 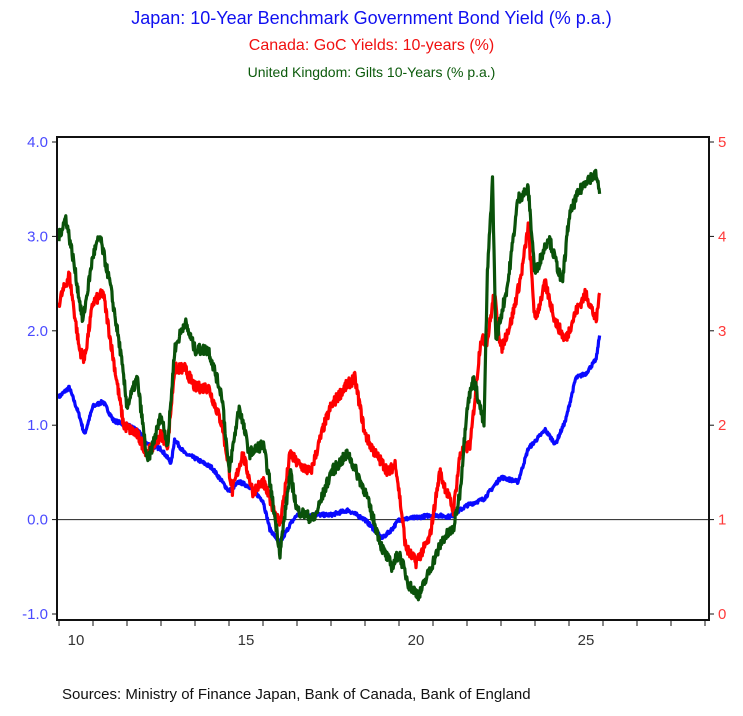 What do you see at coordinates (371, 45) in the screenshot?
I see `chart-subtitle-canada: Canada: GoC Yields: 10-years (%)` at bounding box center [371, 45].